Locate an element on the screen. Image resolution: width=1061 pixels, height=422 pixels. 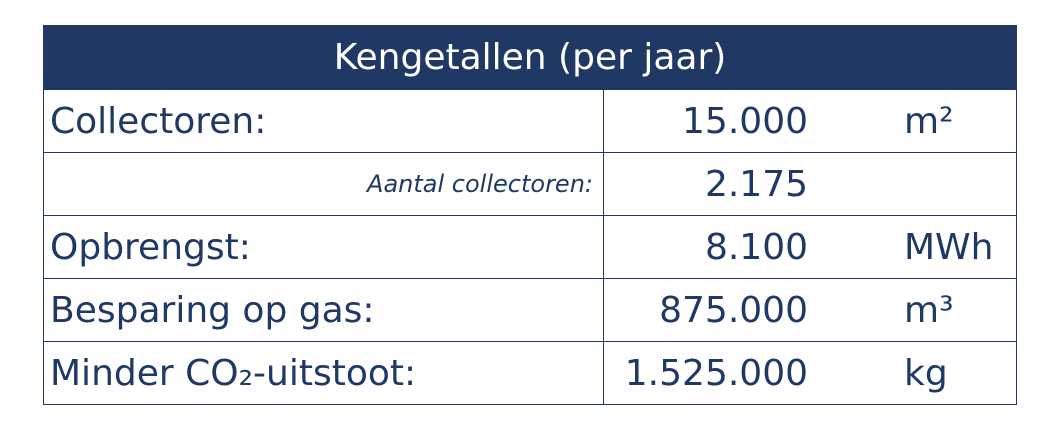
table-row: Minder CO₂-uitstoot: 1.525.000 kg is located at coordinates (530, 372).